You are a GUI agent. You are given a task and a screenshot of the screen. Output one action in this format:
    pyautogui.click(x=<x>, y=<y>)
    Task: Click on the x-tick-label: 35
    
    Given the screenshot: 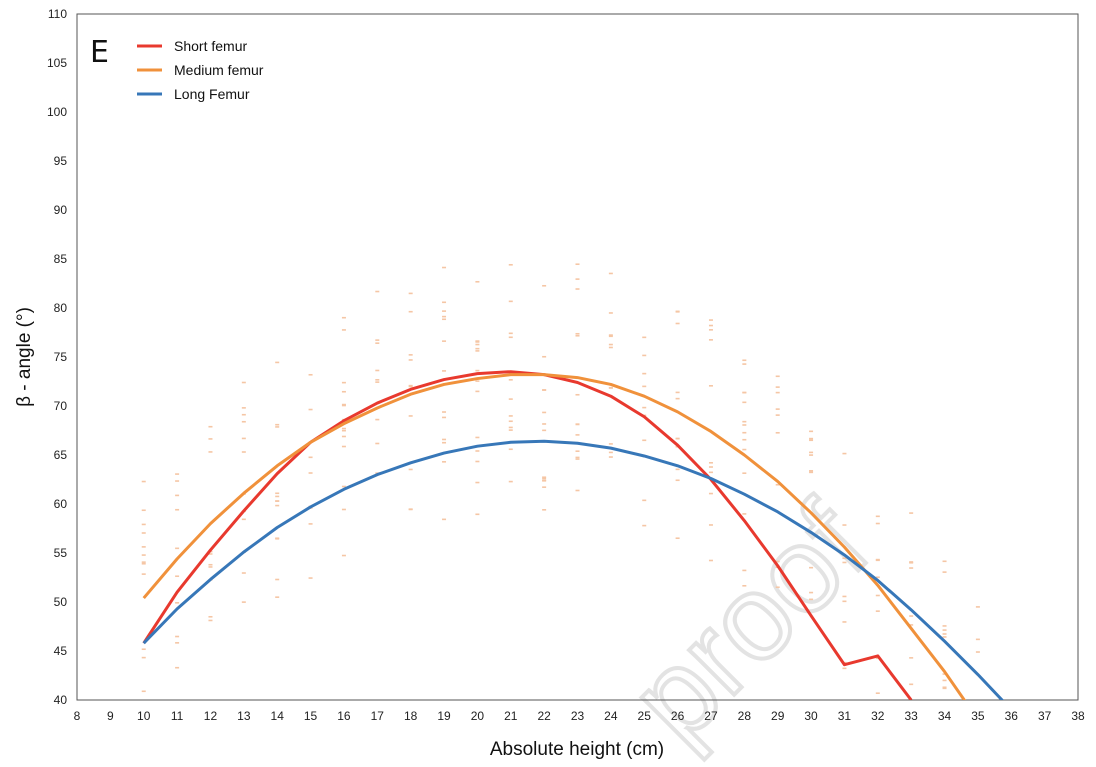 What is the action you would take?
    pyautogui.click(x=978, y=716)
    